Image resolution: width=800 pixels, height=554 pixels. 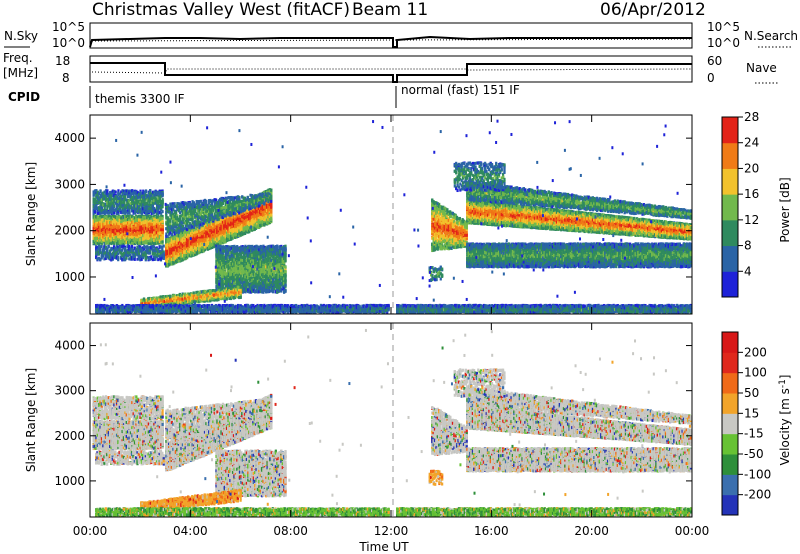 I want to click on freq-right-tick-bottom: 0, so click(x=711, y=78).